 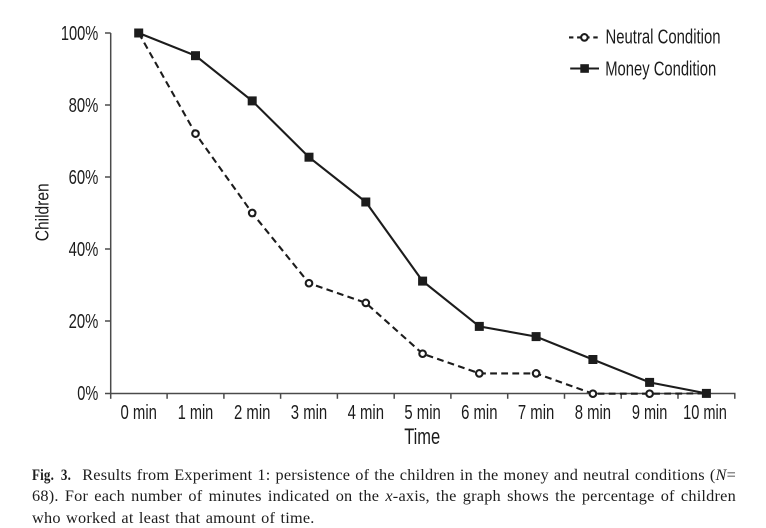 I want to click on svg-text: Neutral Condition, so click(x=663, y=38).